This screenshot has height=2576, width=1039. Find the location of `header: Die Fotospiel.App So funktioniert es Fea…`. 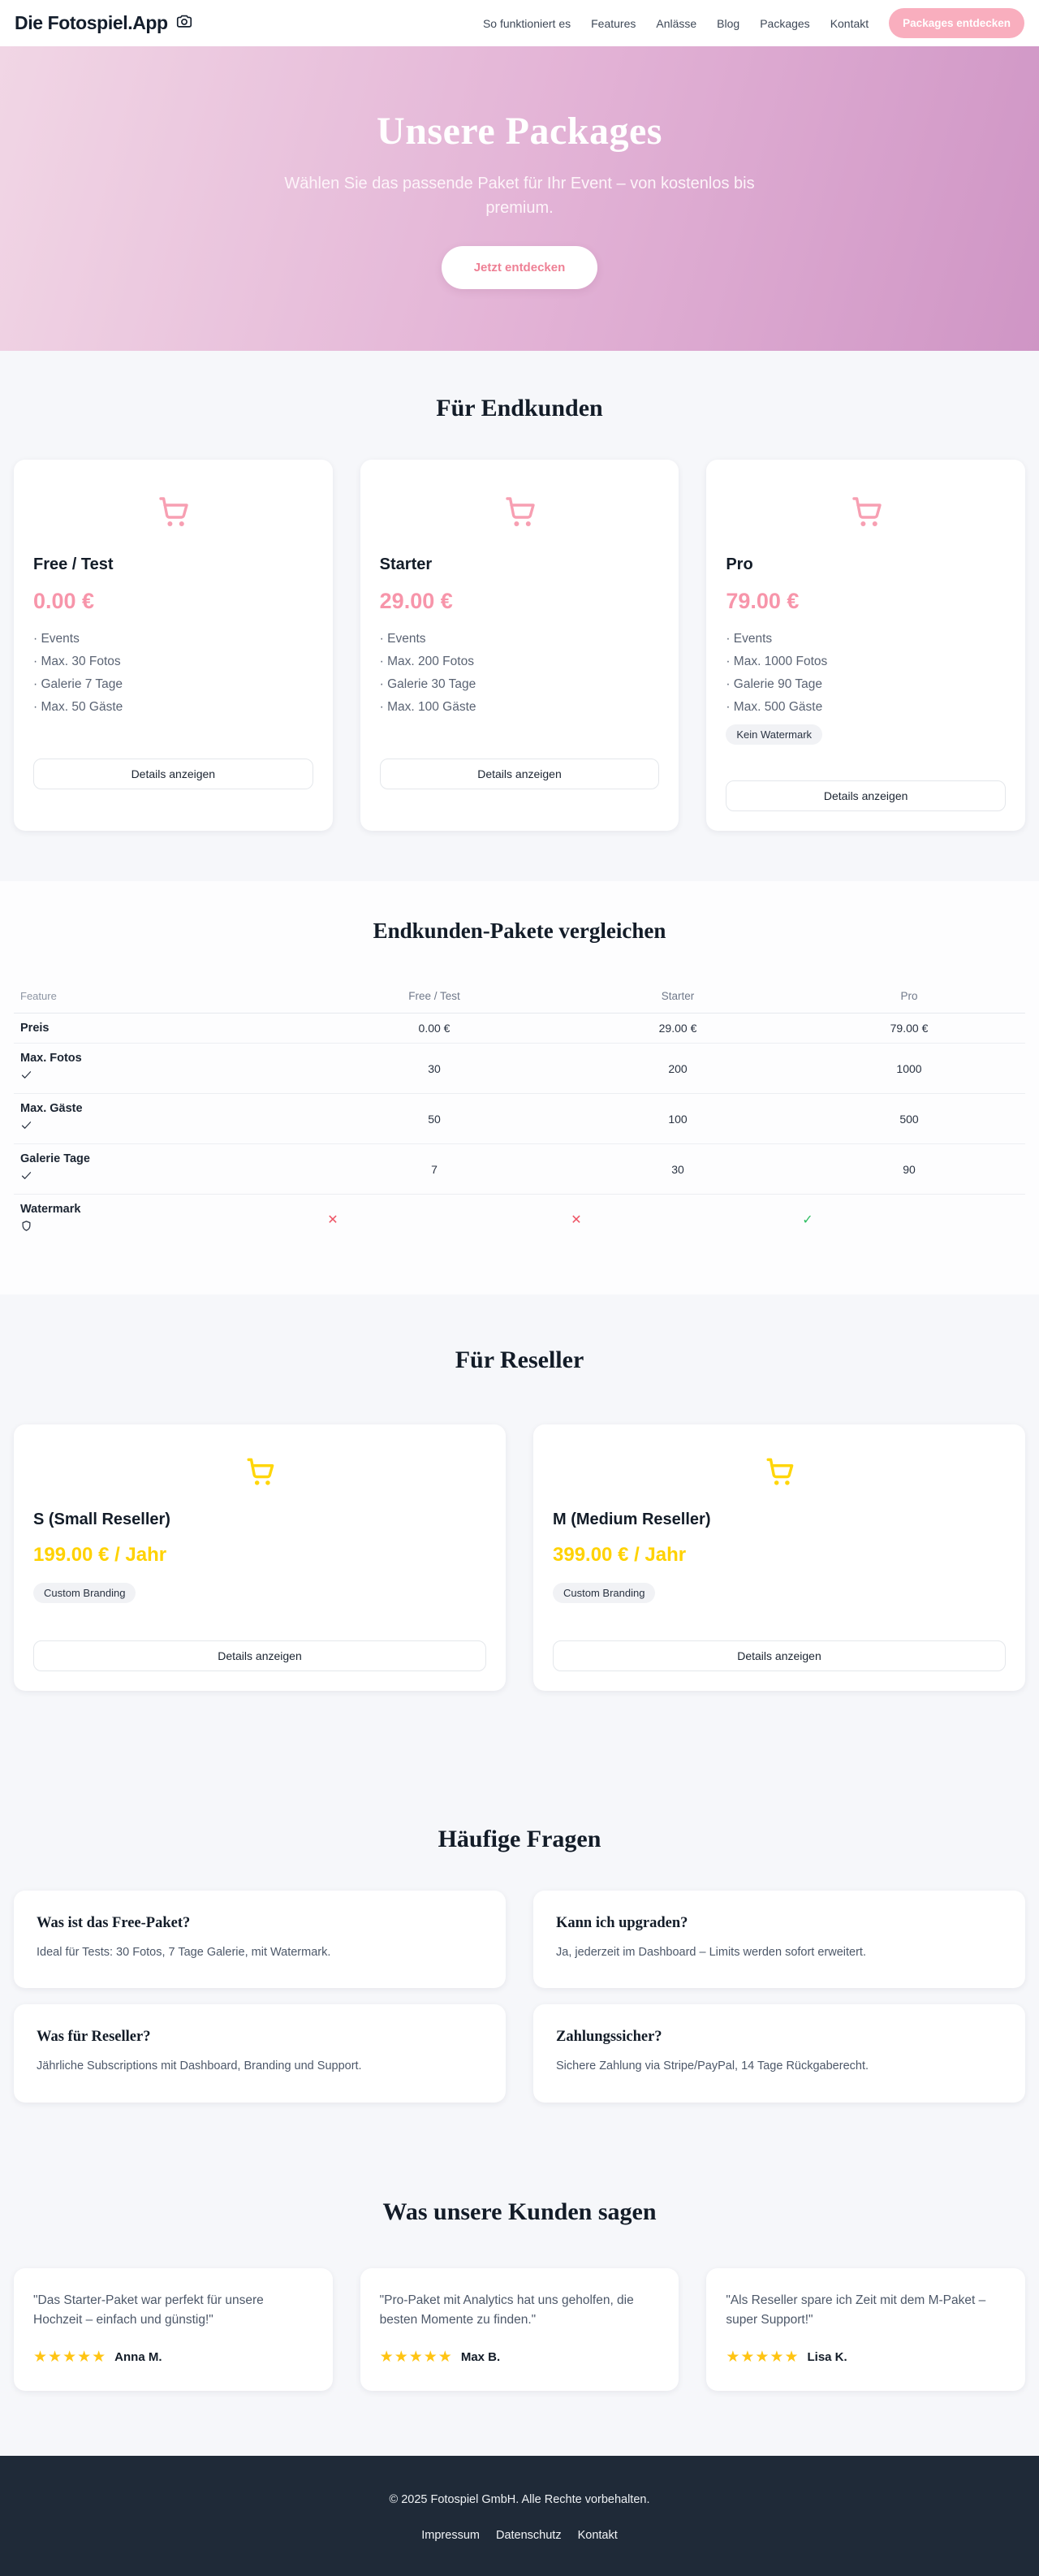

header: Die Fotospiel.App So funktioniert es Fea… is located at coordinates (519, 23).